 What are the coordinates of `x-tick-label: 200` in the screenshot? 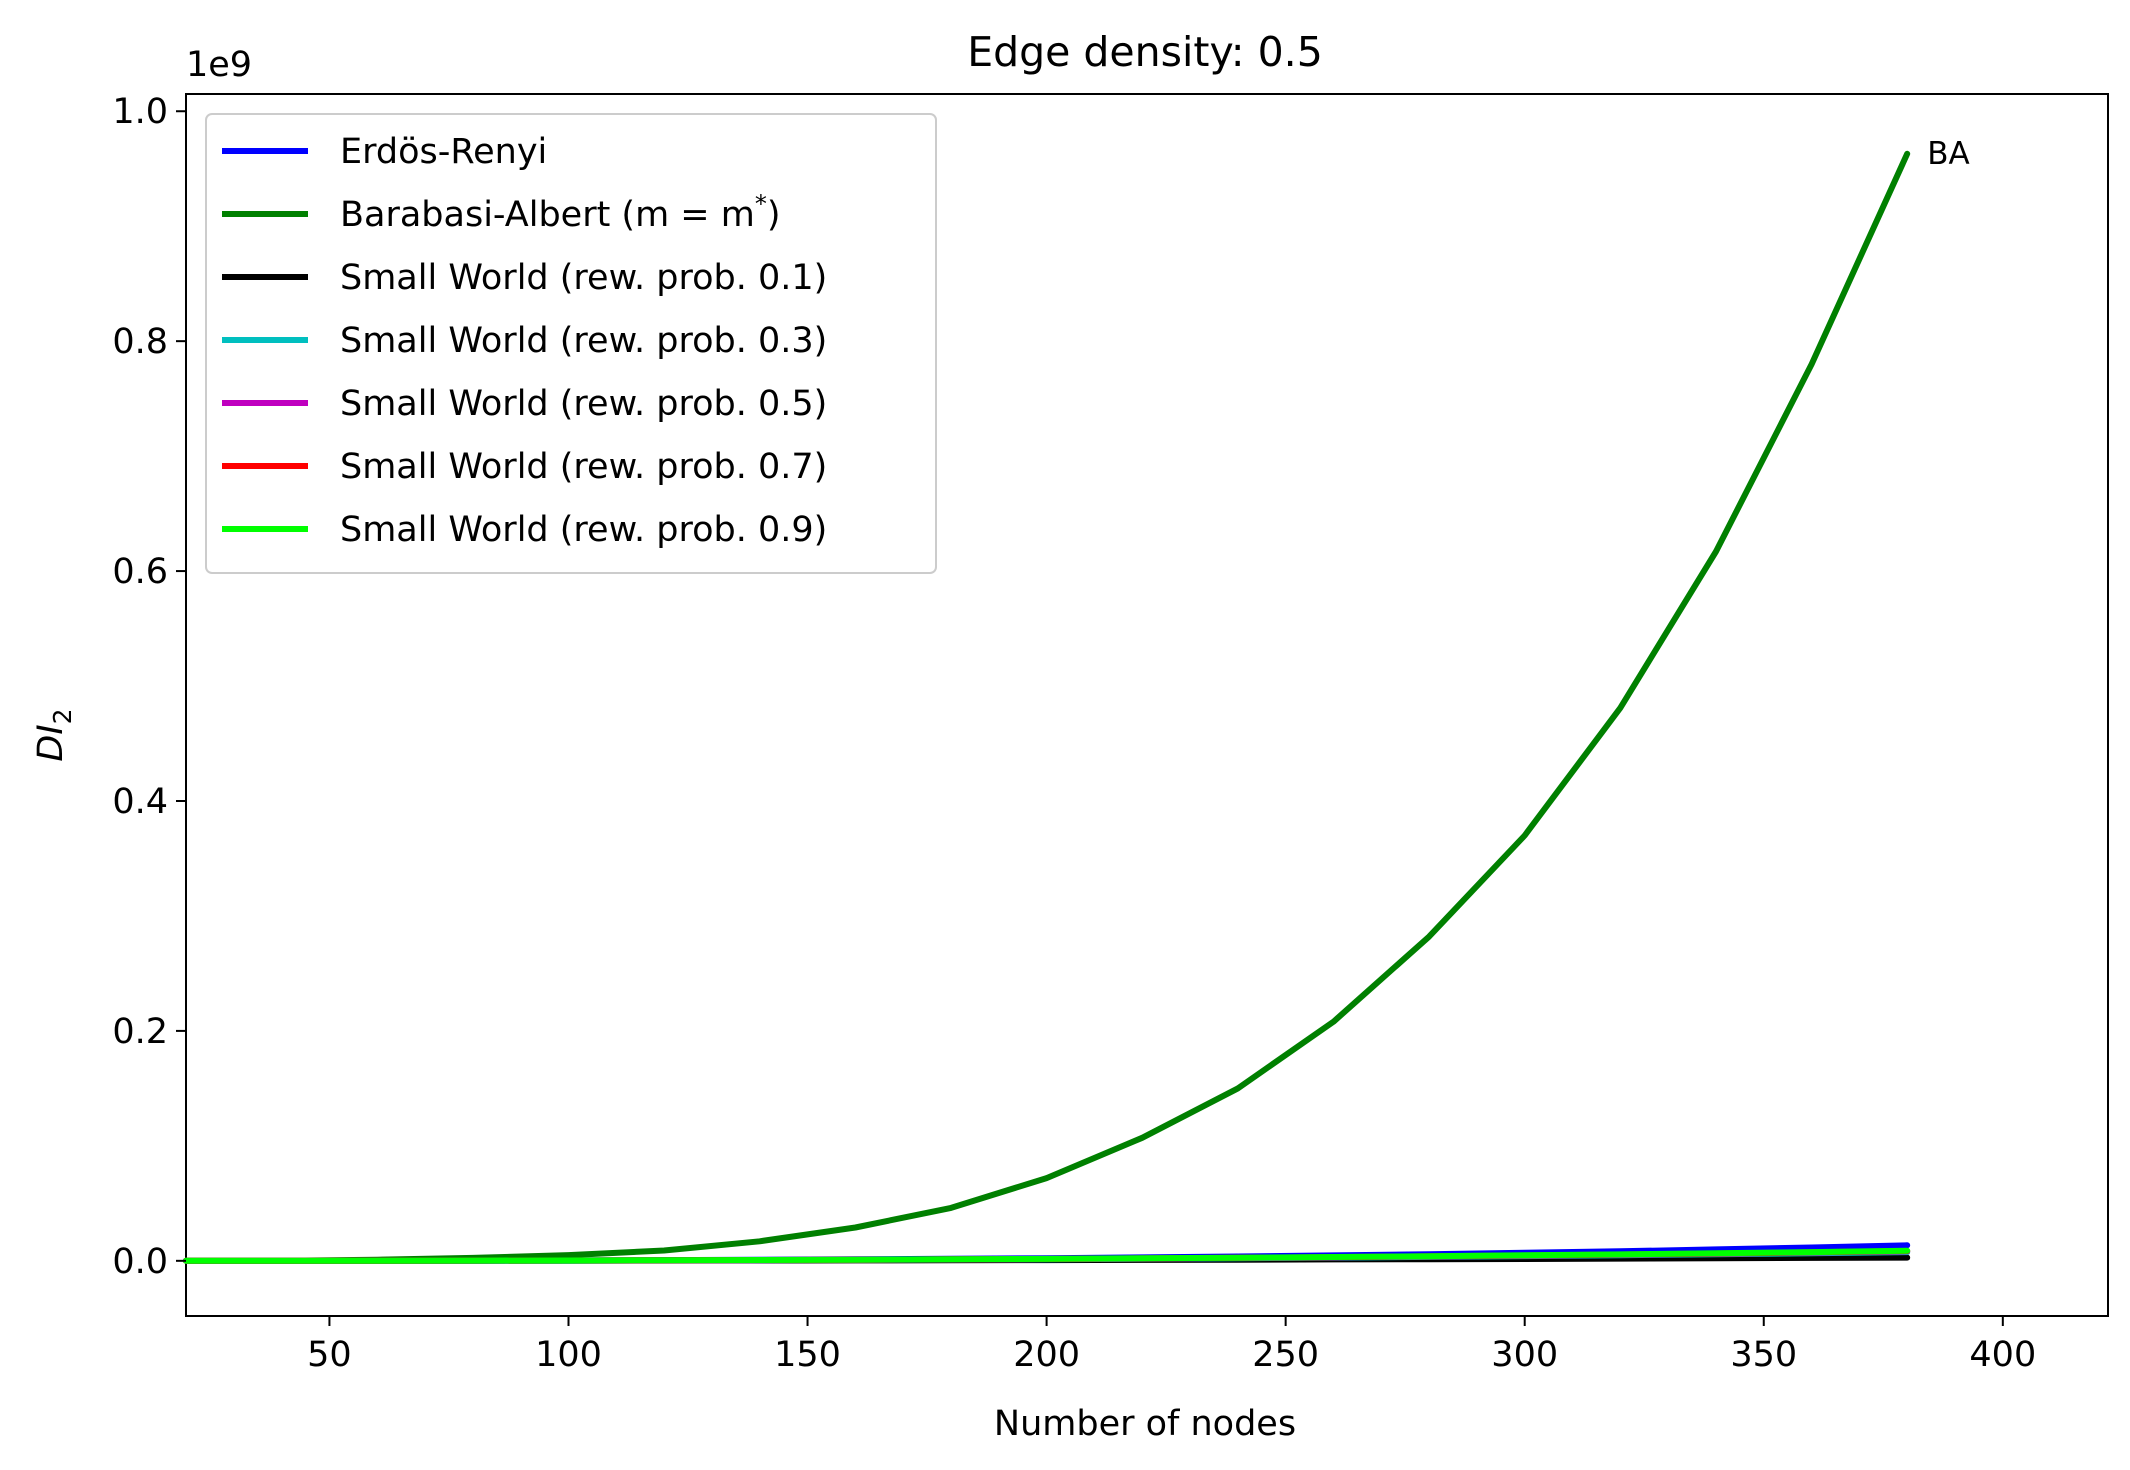 It's located at (1046, 1355).